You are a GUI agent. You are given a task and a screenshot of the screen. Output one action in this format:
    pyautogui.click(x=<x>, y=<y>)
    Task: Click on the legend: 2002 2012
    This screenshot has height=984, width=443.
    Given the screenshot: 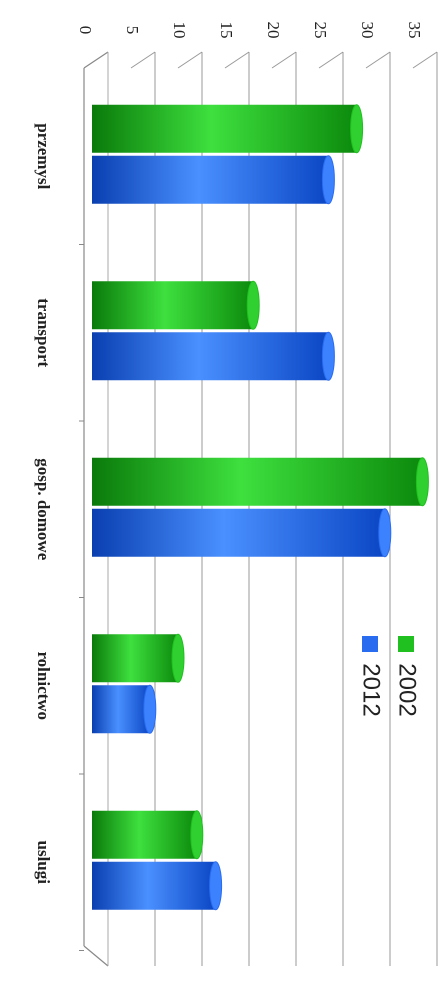 What is the action you would take?
    pyautogui.click(x=389, y=676)
    